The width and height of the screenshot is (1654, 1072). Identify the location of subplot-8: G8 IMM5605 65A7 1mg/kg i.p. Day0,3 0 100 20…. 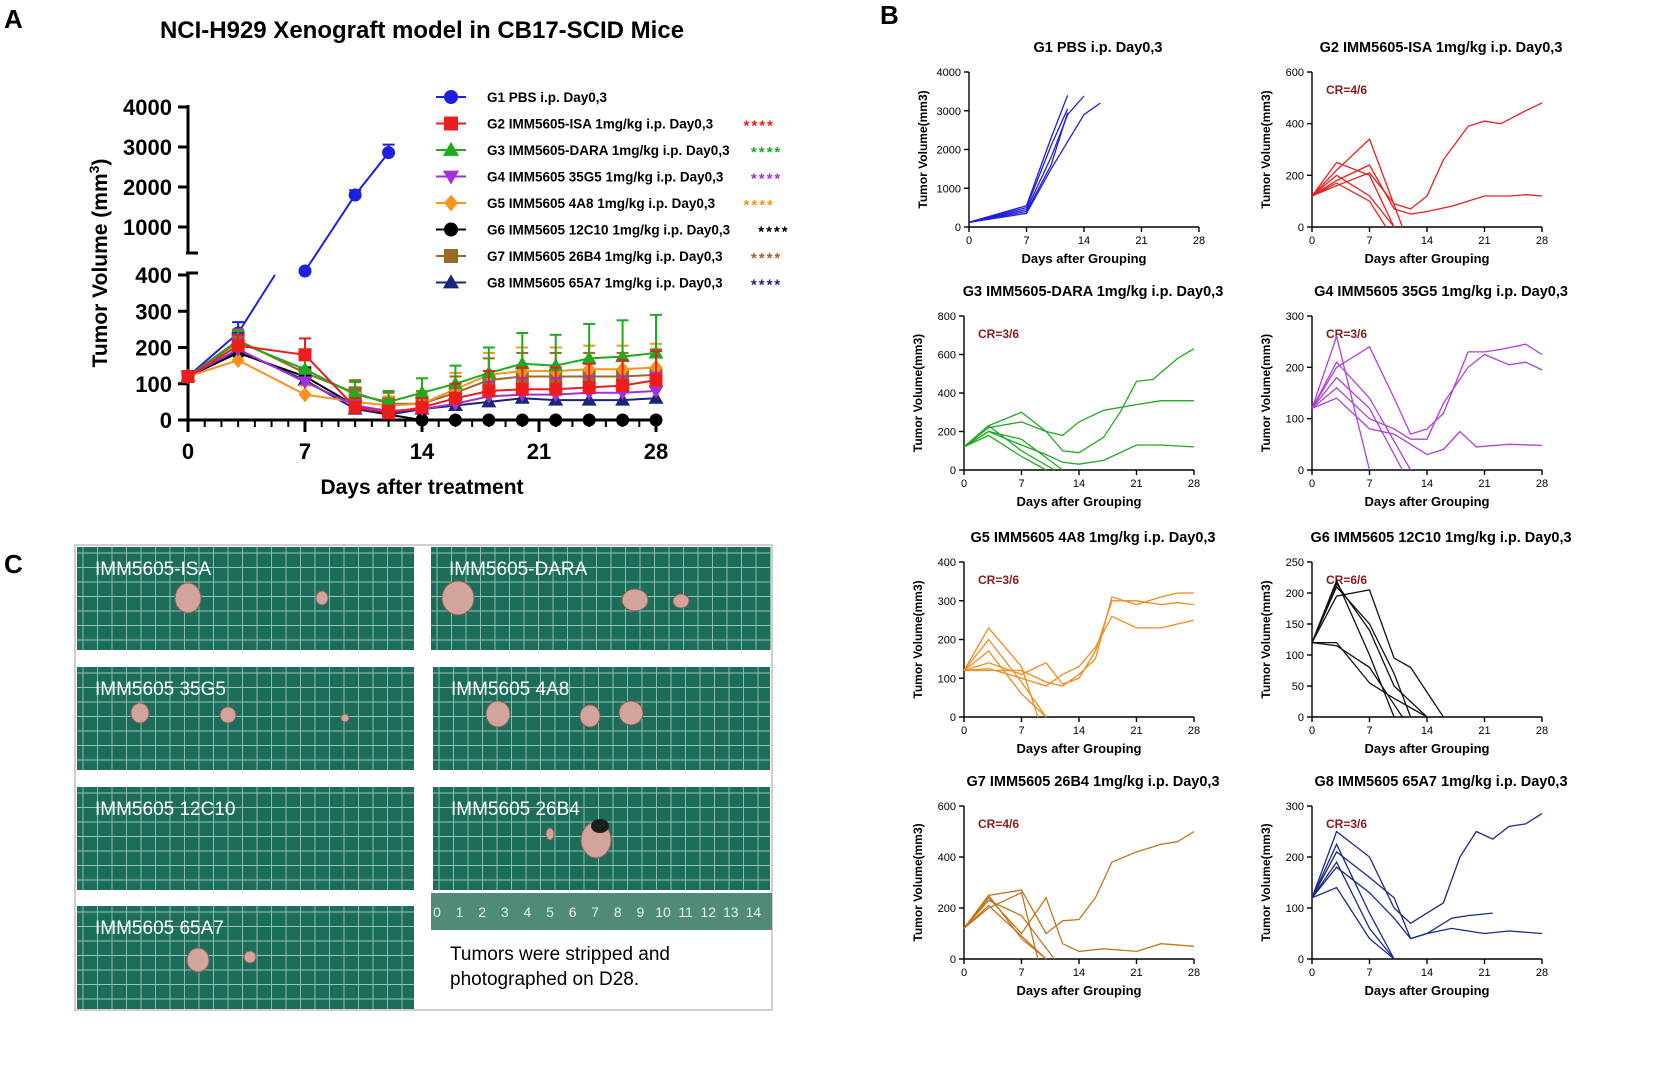
(1413, 886).